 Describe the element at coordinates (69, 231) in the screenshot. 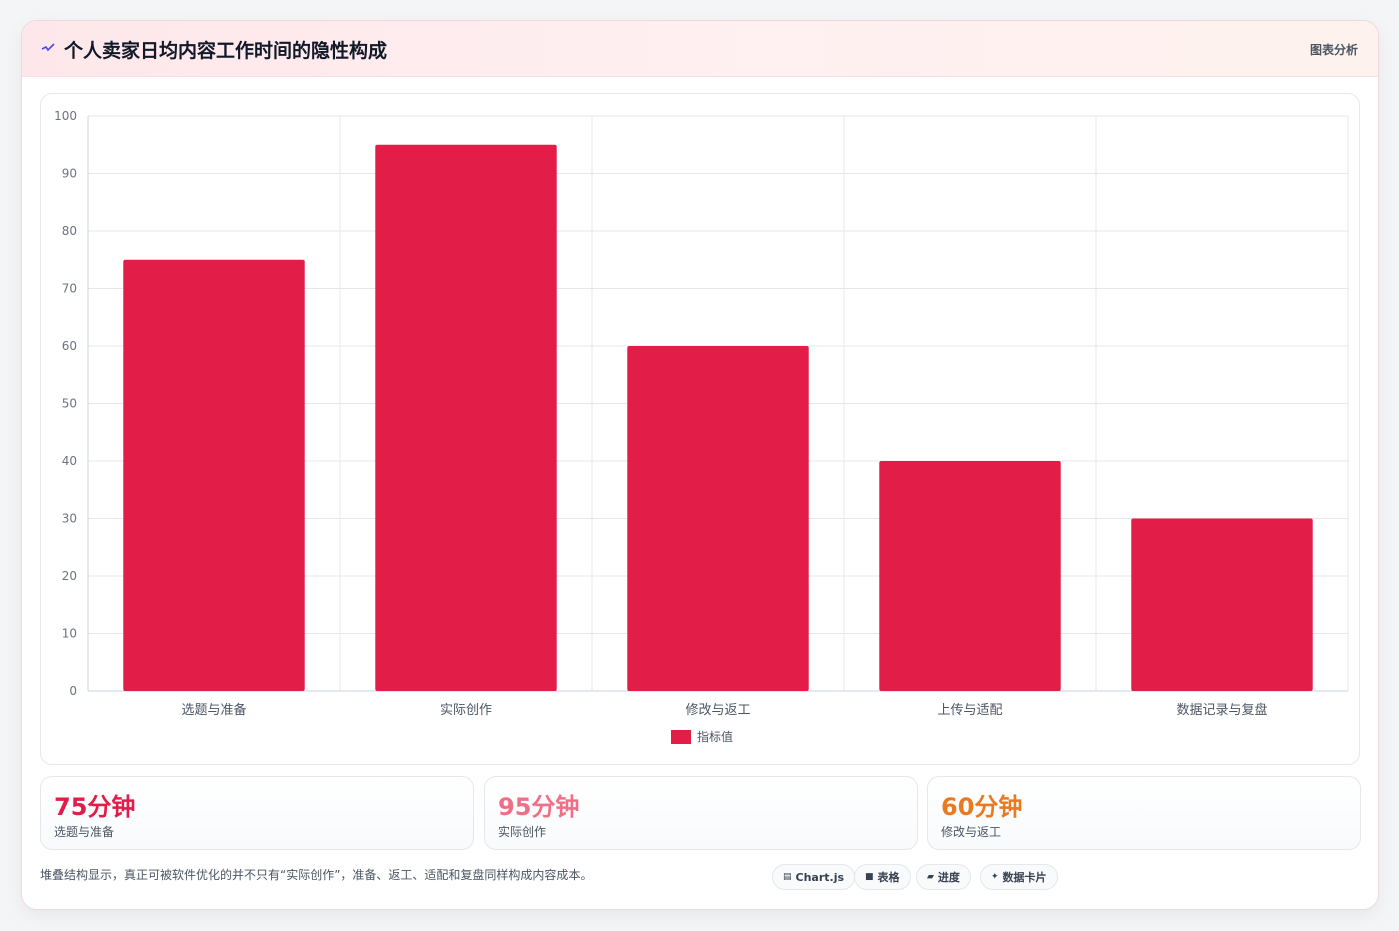

I see `y-tick-label: 80` at that location.